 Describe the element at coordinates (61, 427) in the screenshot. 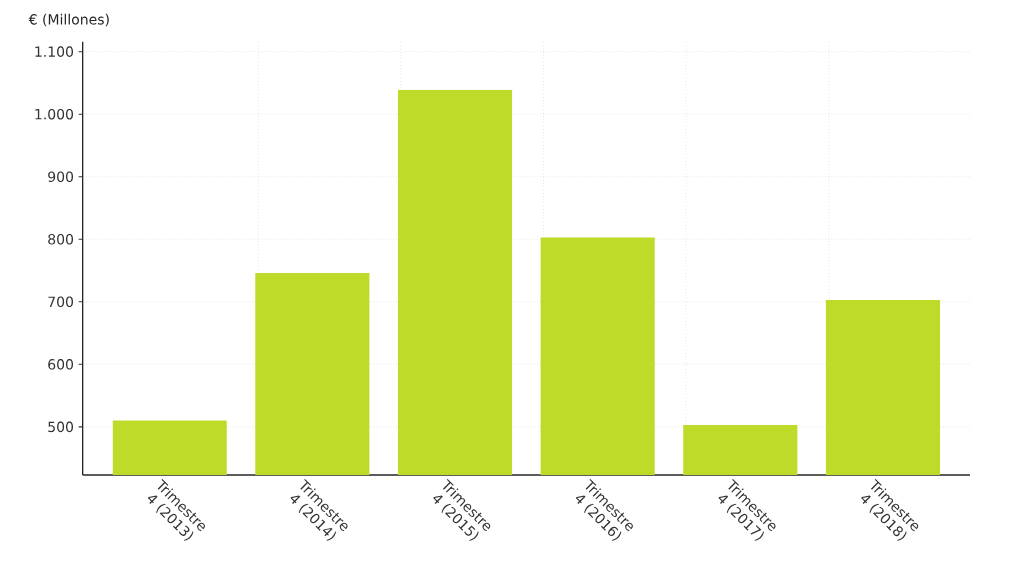

I see `y-tick-label: 500` at that location.